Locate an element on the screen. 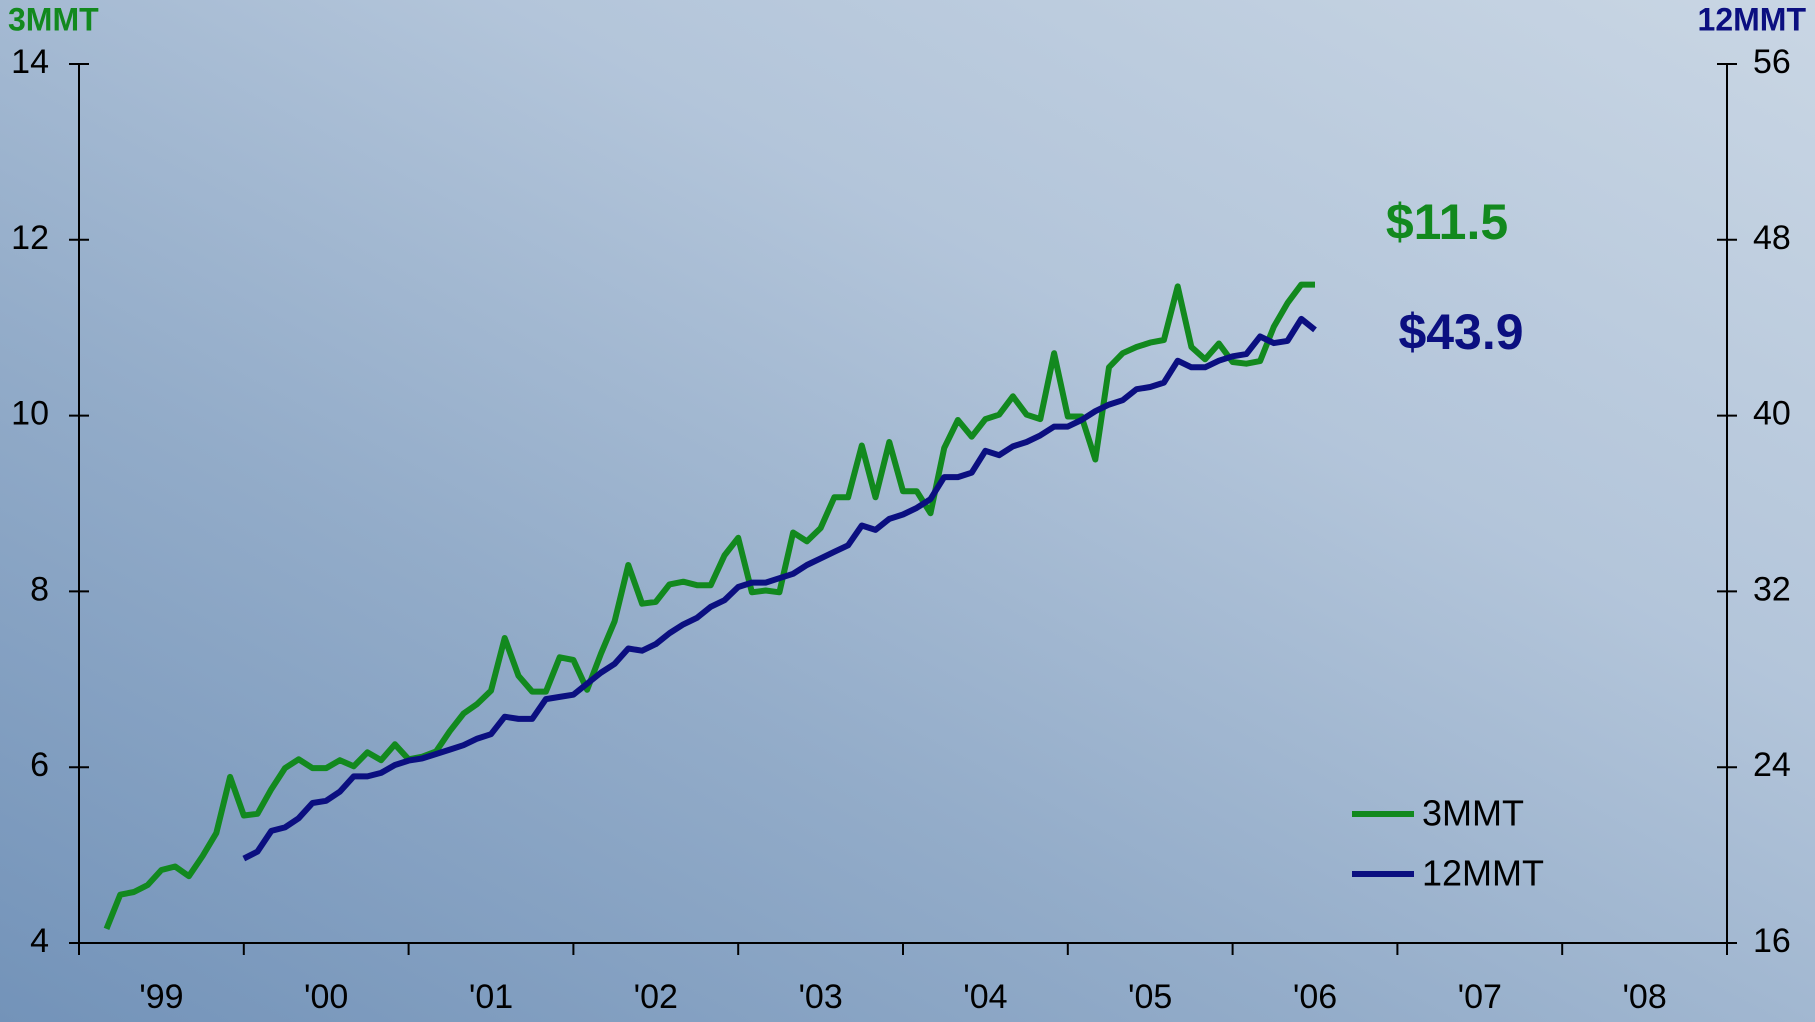  legend-label: 12MMT is located at coordinates (1483, 873).